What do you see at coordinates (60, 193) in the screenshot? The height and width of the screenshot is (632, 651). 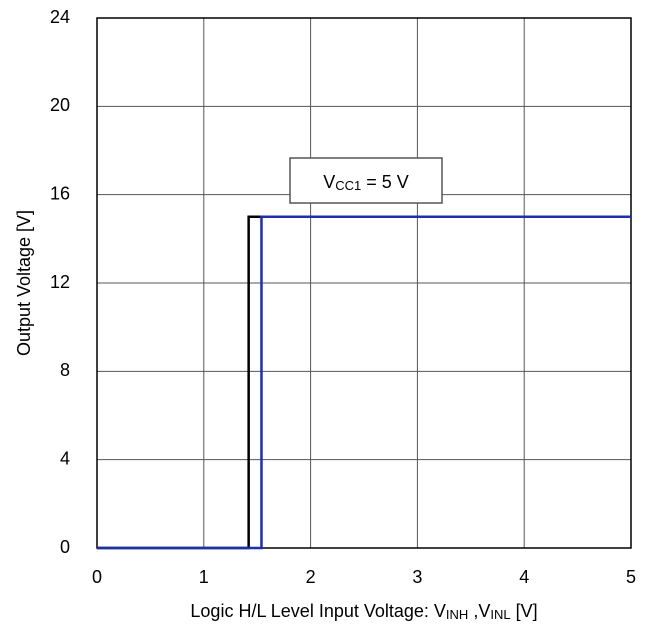 I see `y-tick-label: 16` at bounding box center [60, 193].